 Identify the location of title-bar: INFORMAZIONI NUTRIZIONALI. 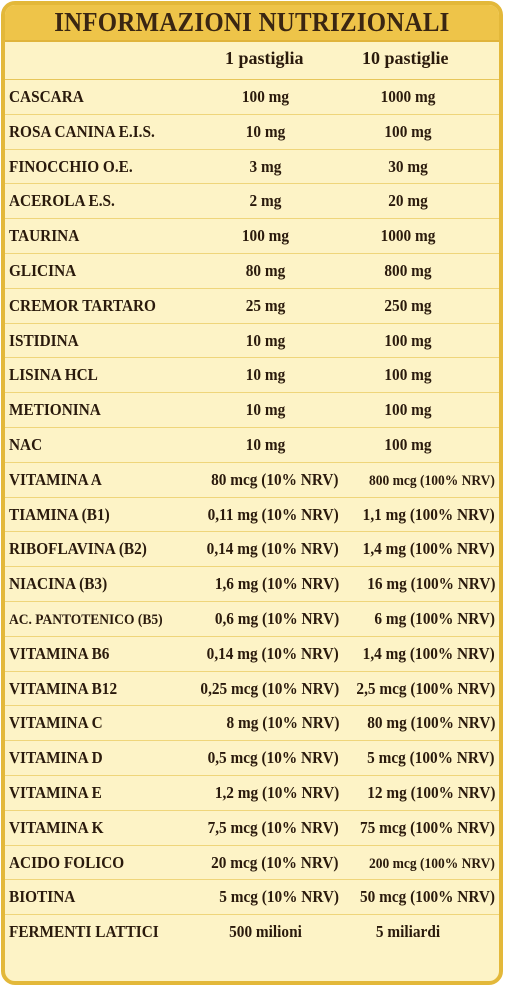
(252, 23).